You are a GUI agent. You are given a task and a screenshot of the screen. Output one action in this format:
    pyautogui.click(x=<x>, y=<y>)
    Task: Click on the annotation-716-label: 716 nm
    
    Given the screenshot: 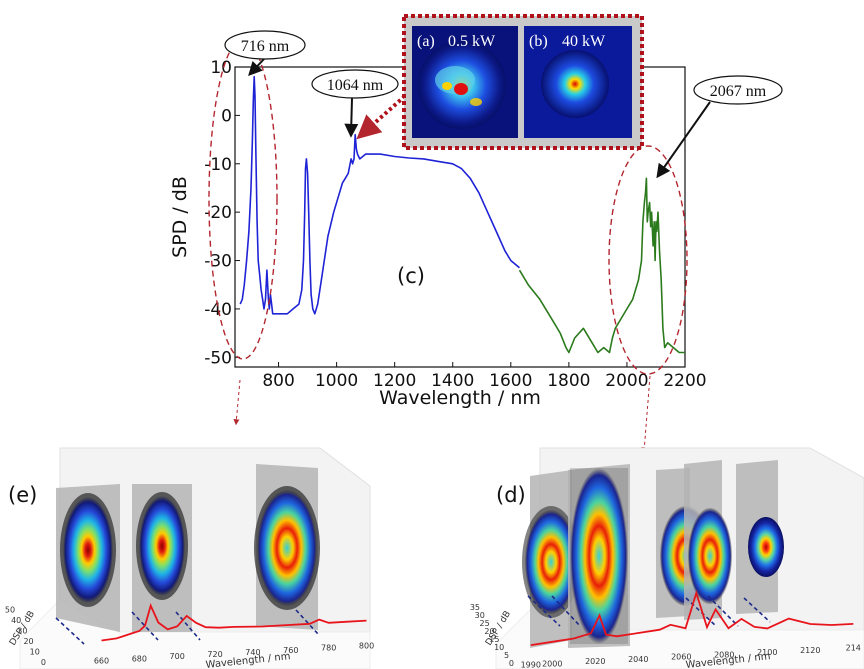 What is the action you would take?
    pyautogui.click(x=265, y=46)
    